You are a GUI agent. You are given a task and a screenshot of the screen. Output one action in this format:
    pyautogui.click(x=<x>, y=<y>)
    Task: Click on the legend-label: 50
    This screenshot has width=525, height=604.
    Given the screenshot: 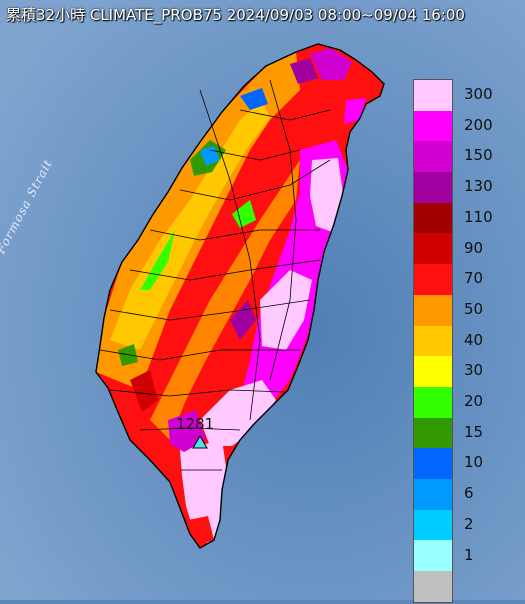 What is the action you would take?
    pyautogui.click(x=474, y=308)
    